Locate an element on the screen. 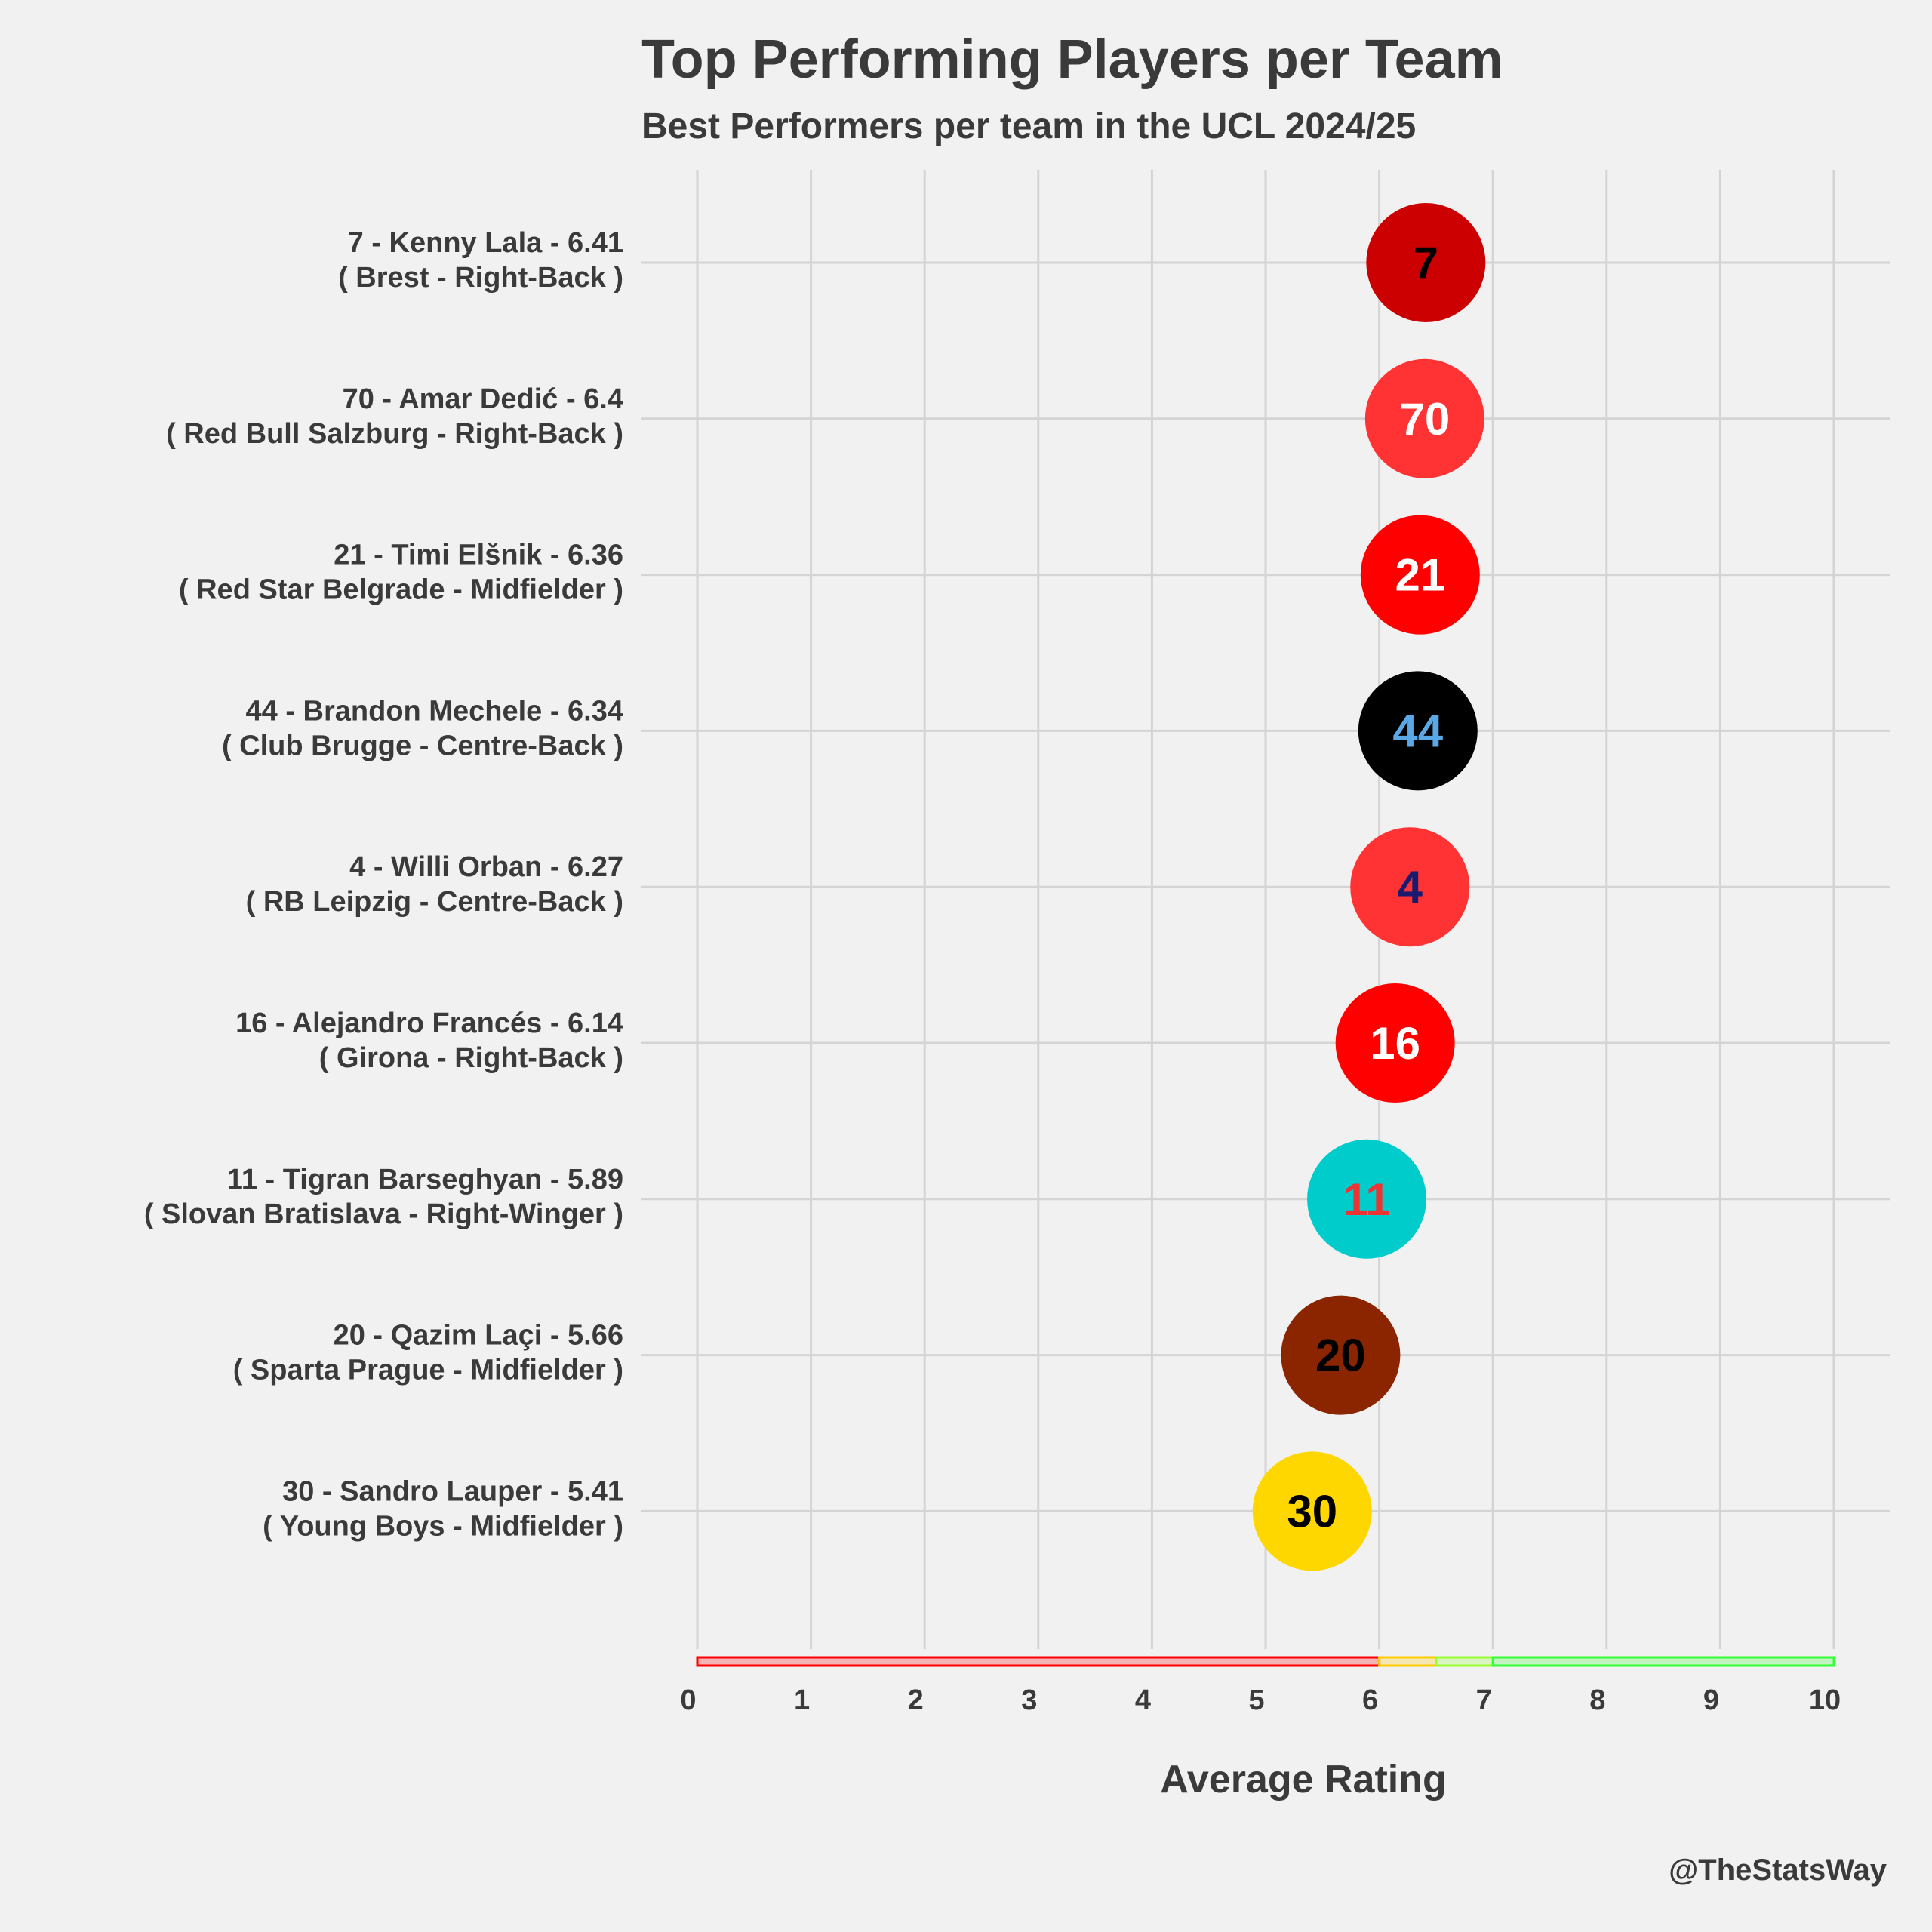 The width and height of the screenshot is (1932, 1932). player-label-11-line2: ( Slovan Bratislava - Right-Winger ) is located at coordinates (383, 1214).